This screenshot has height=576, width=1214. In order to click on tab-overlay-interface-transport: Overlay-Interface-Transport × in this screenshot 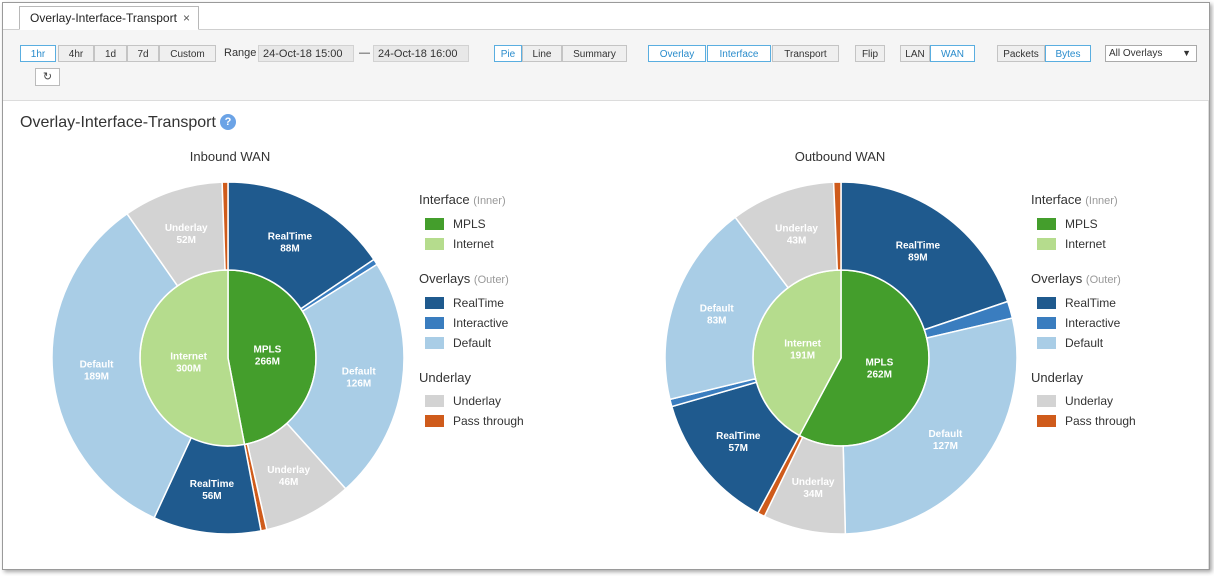, I will do `click(109, 18)`.